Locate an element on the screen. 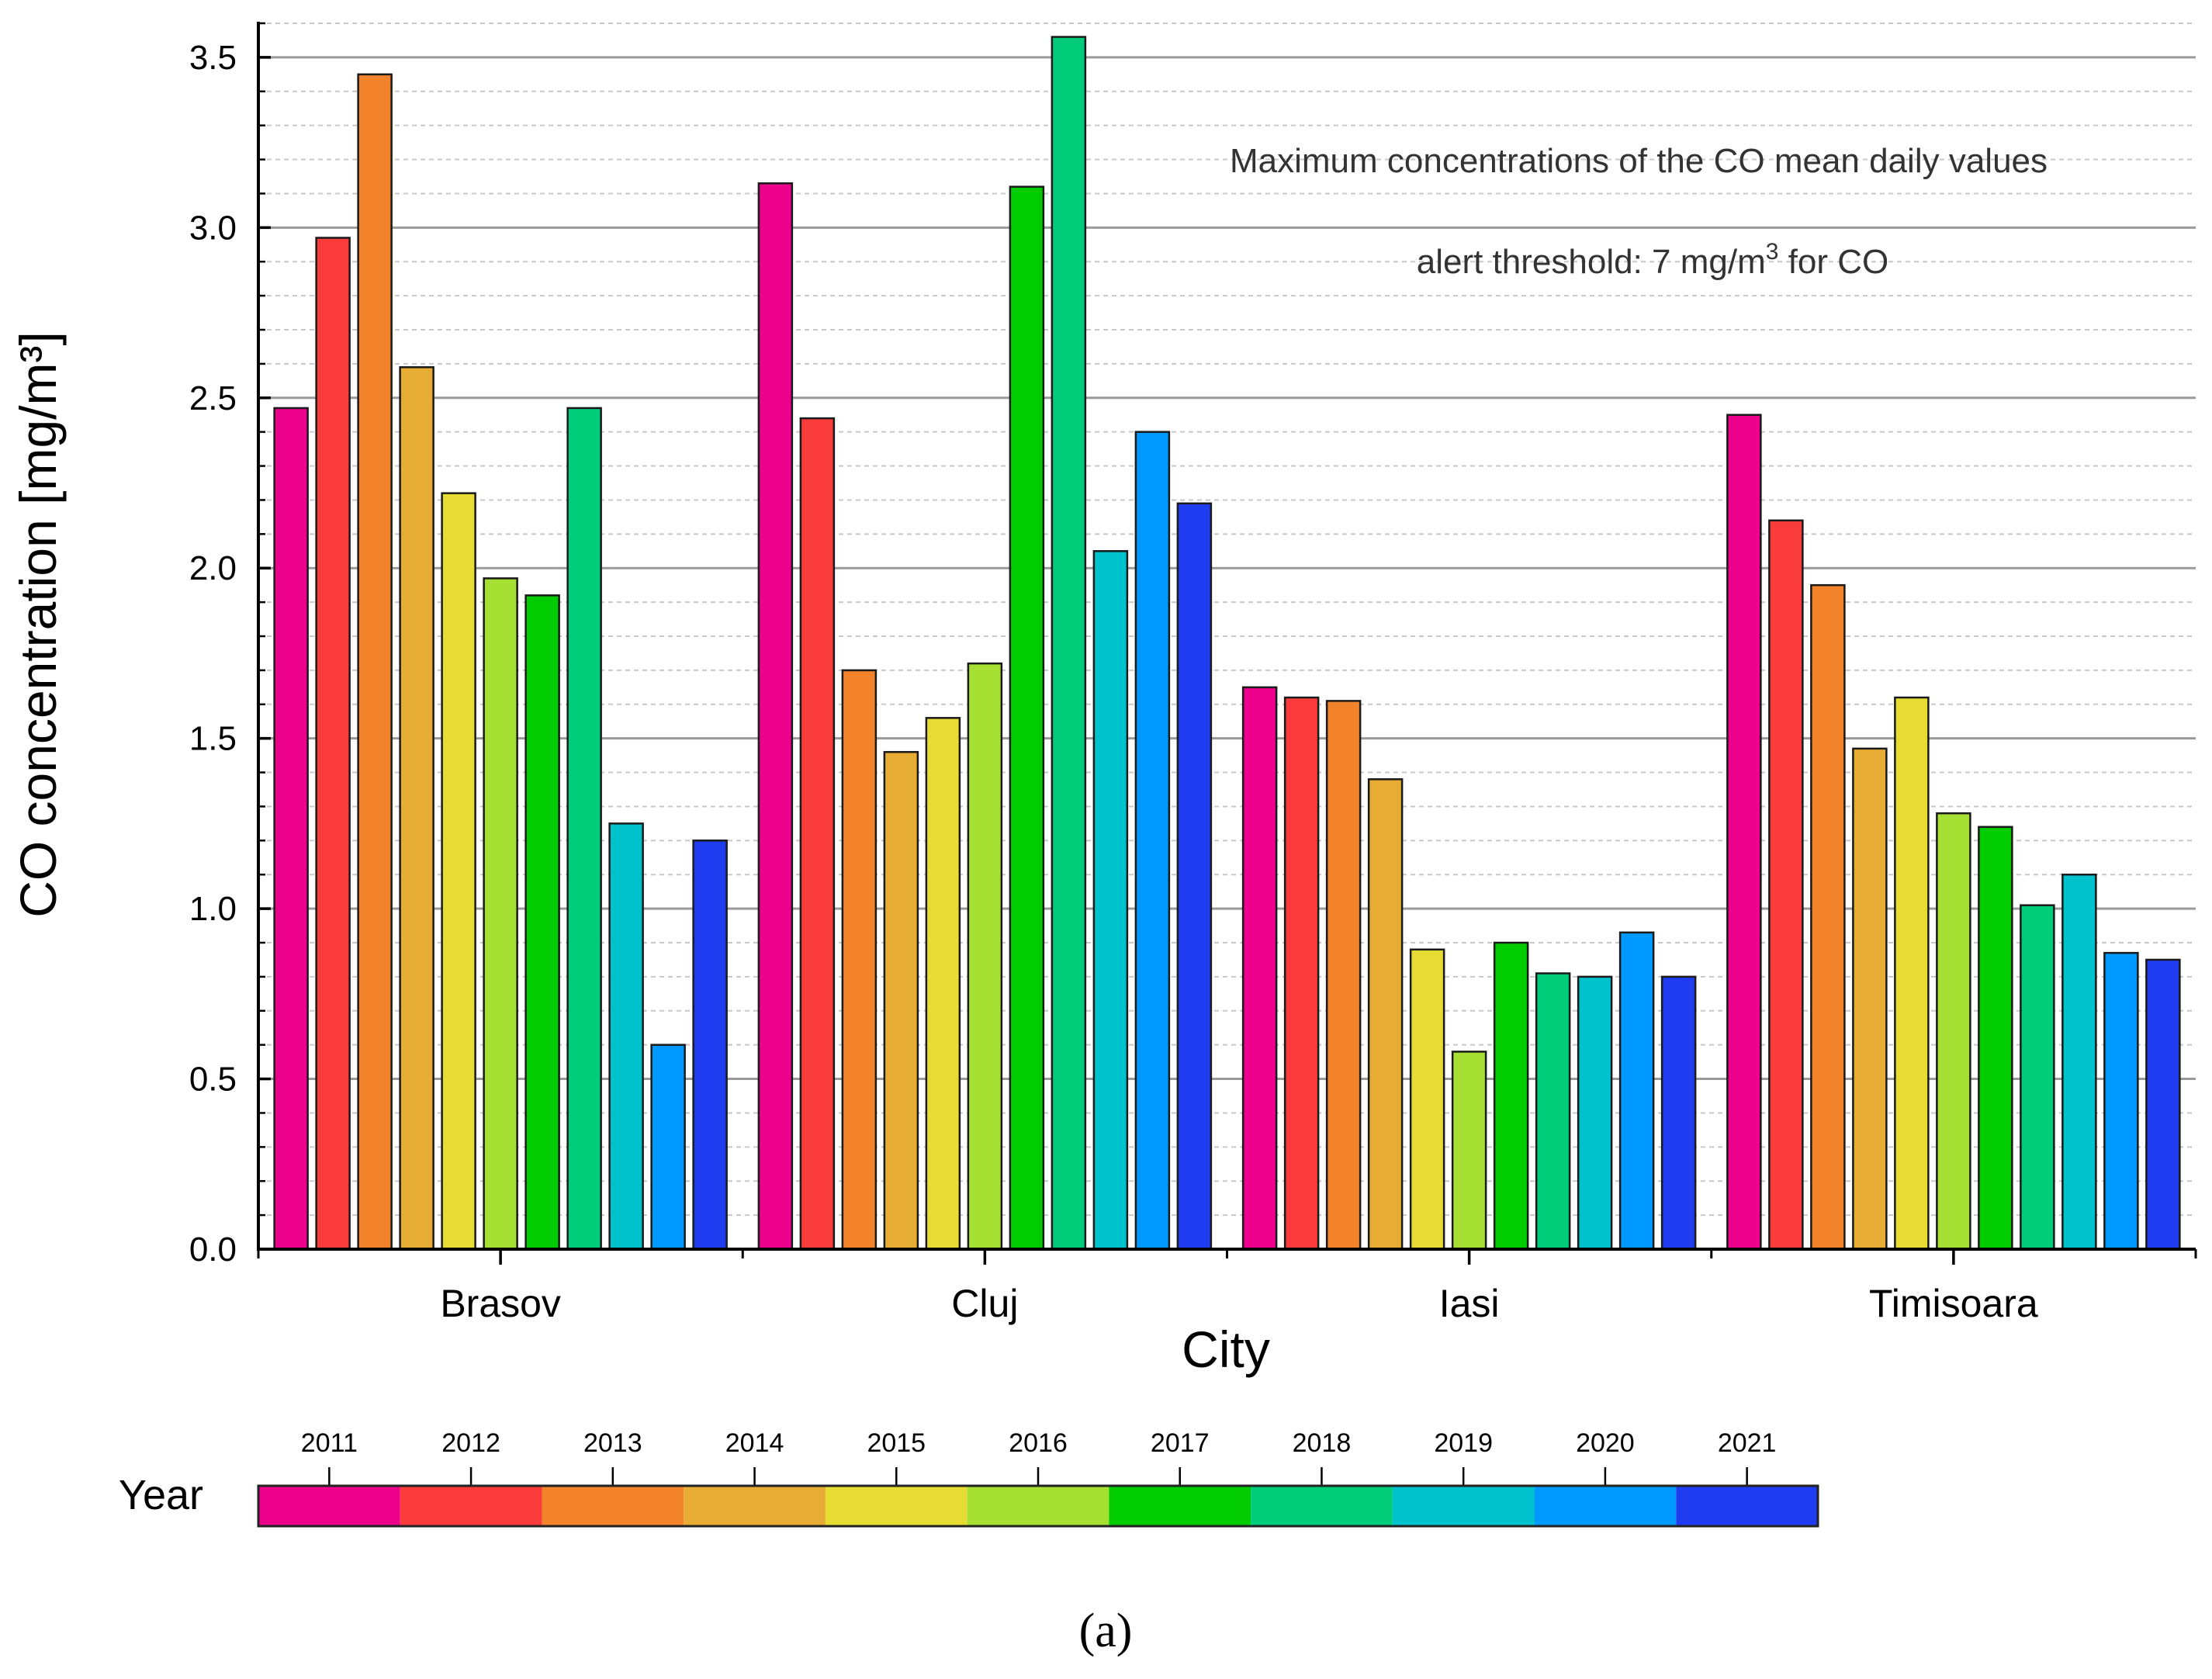  bar-cluj-2012 is located at coordinates (817, 834).